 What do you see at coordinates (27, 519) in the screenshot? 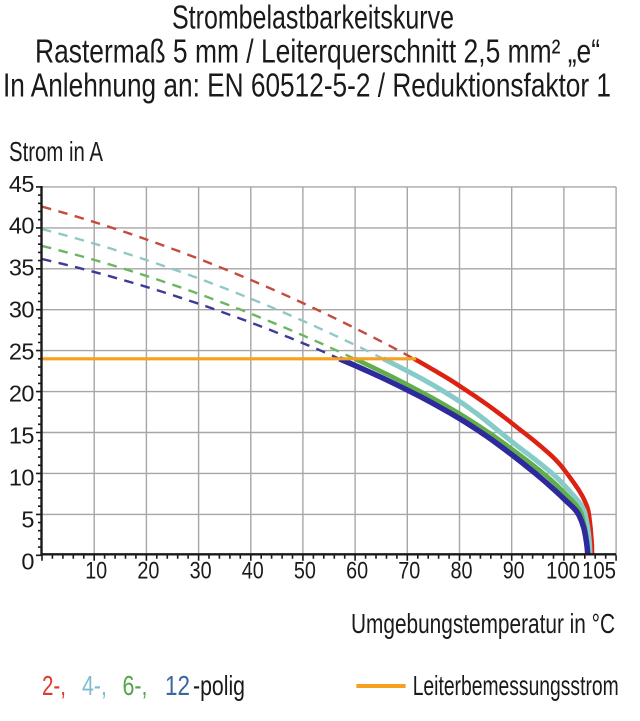
I see `svg-text: 5` at bounding box center [27, 519].